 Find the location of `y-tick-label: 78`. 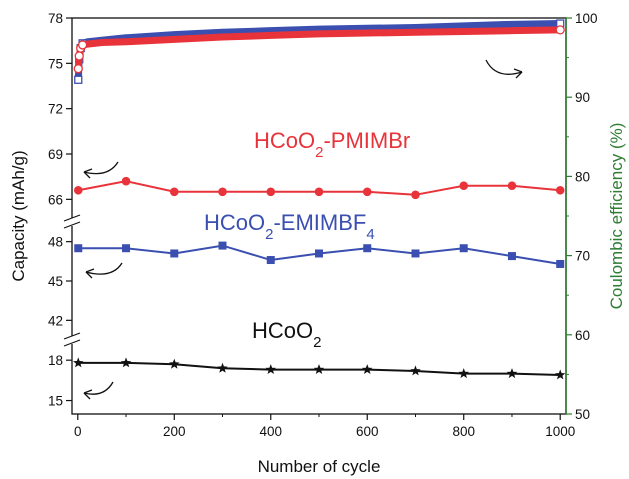

y-tick-label: 78 is located at coordinates (55, 18).